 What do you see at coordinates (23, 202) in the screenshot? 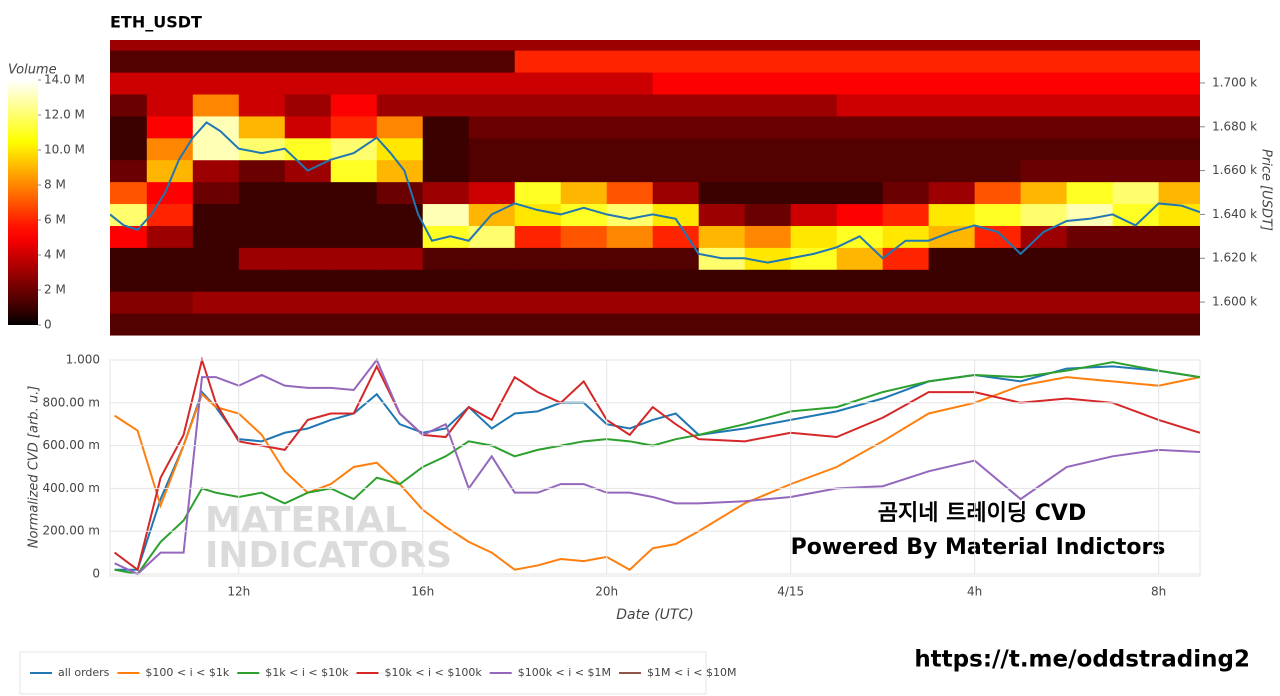
I see `colorbar` at bounding box center [23, 202].